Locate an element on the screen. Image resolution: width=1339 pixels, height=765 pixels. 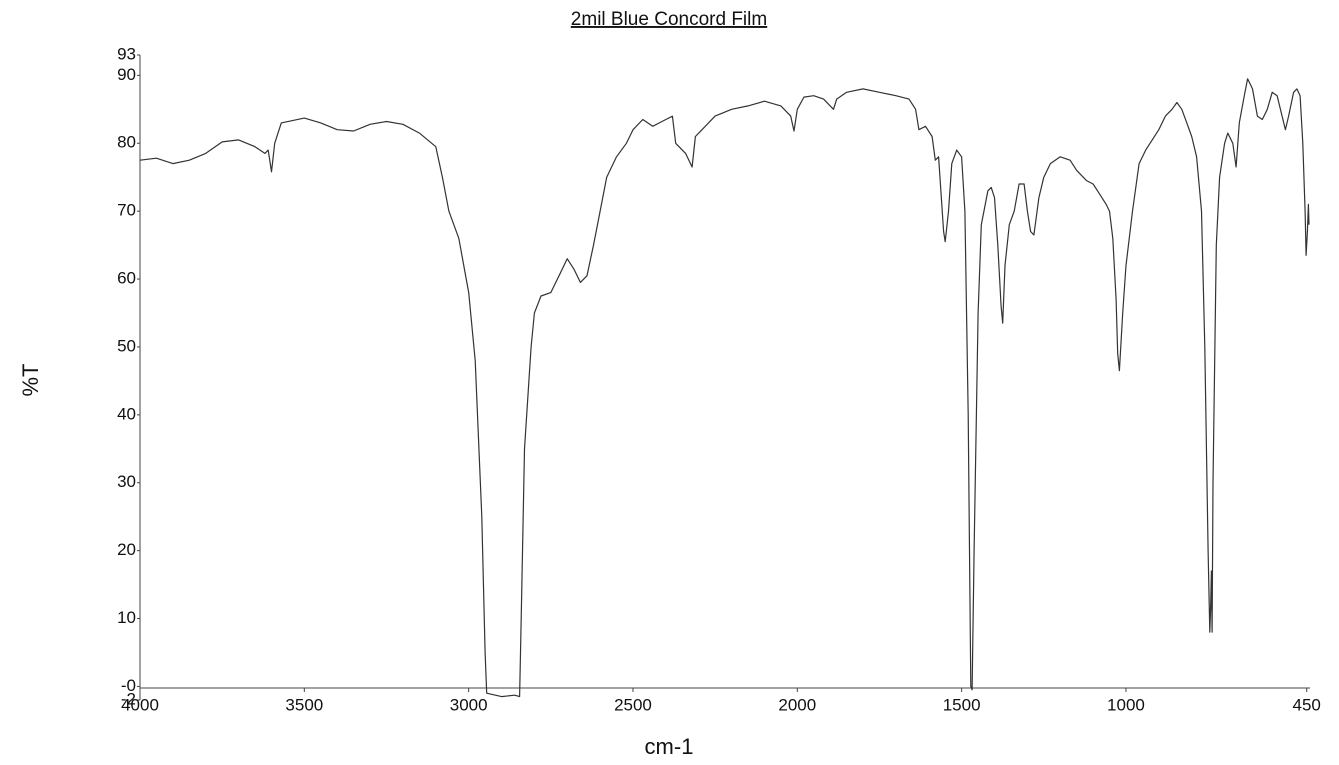
y-tick-label: 30 is located at coordinates (126, 481).